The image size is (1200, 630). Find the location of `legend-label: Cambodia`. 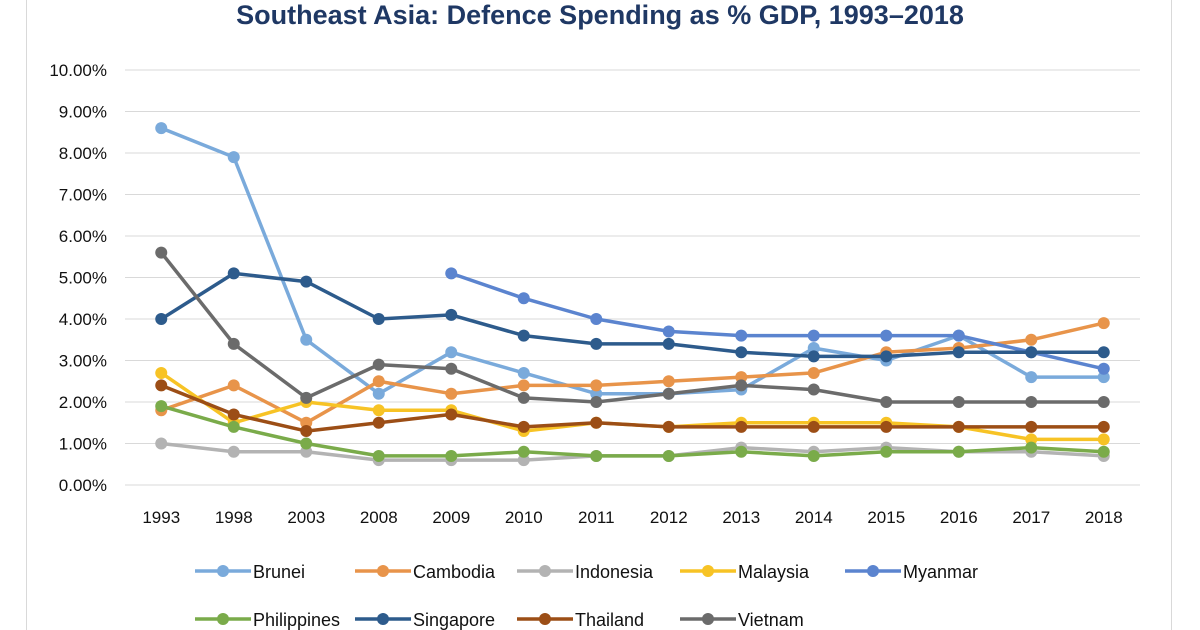

legend-label: Cambodia is located at coordinates (454, 572).